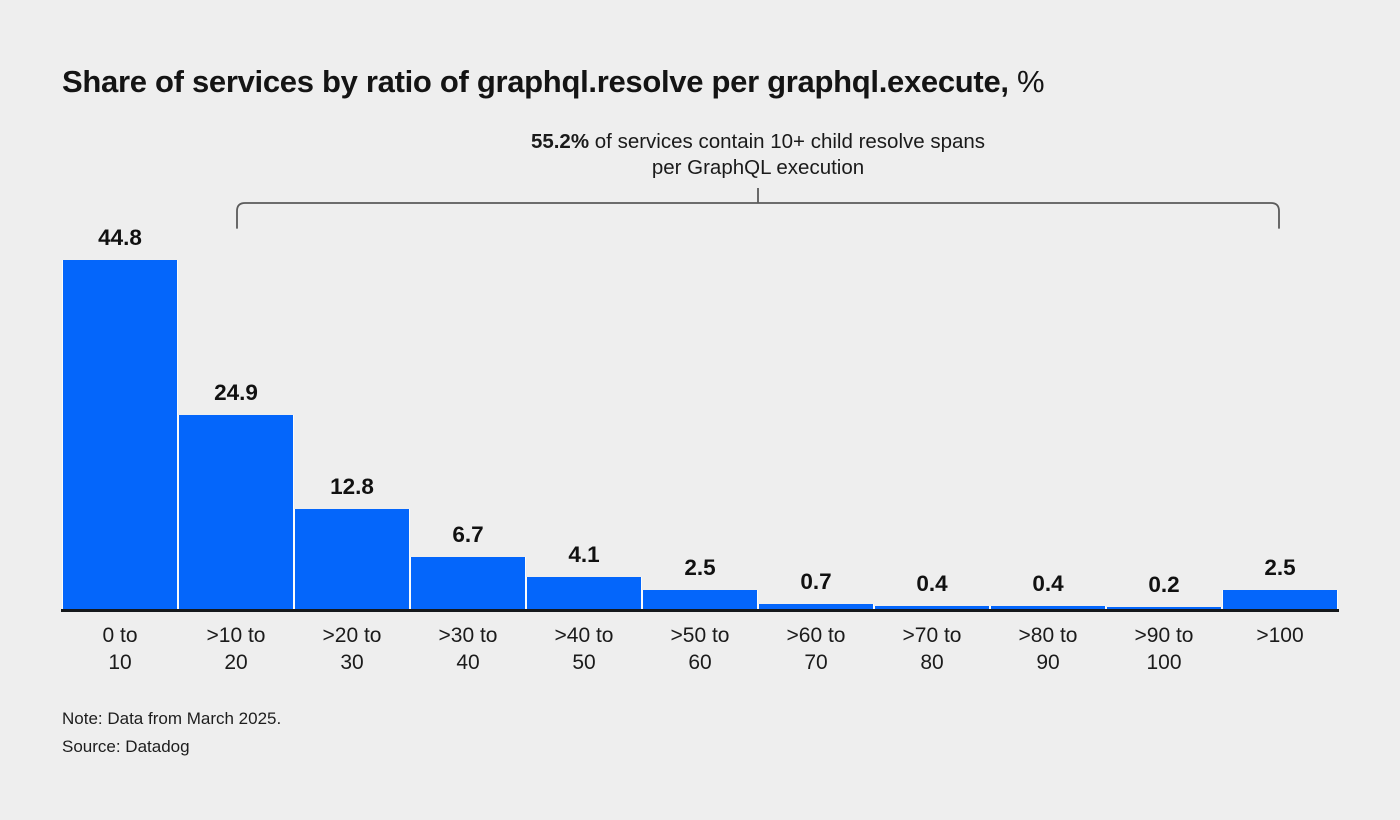 The width and height of the screenshot is (1400, 820). I want to click on x-axis-label: >10 to 20, so click(236, 649).